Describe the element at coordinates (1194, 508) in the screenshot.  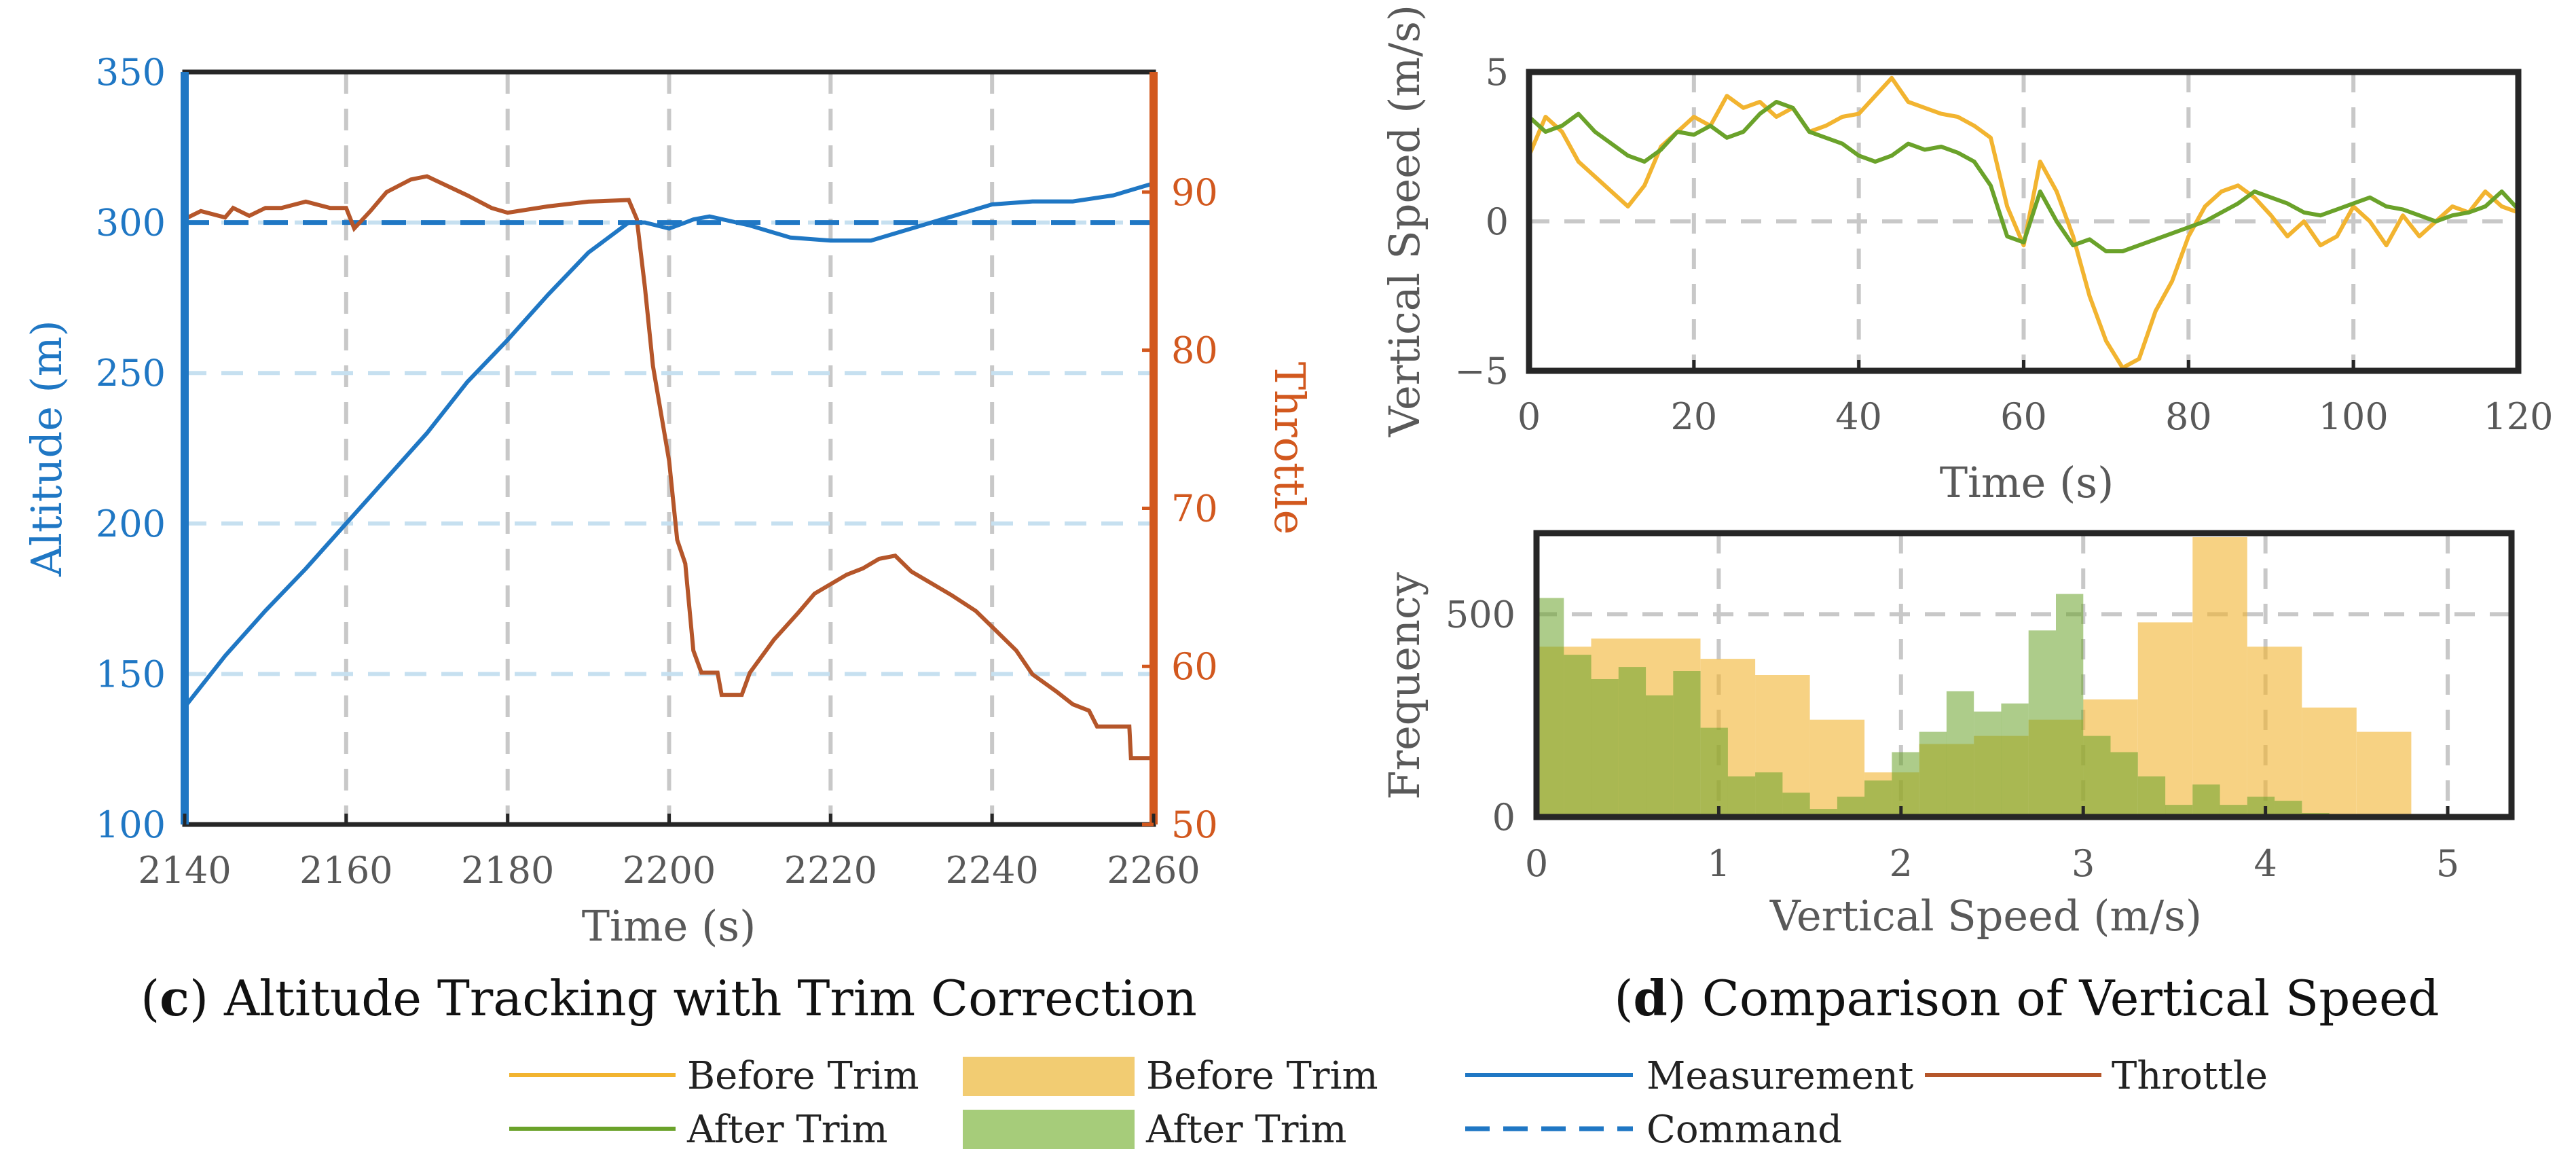
I see `throttle-ytick-label: 70` at that location.